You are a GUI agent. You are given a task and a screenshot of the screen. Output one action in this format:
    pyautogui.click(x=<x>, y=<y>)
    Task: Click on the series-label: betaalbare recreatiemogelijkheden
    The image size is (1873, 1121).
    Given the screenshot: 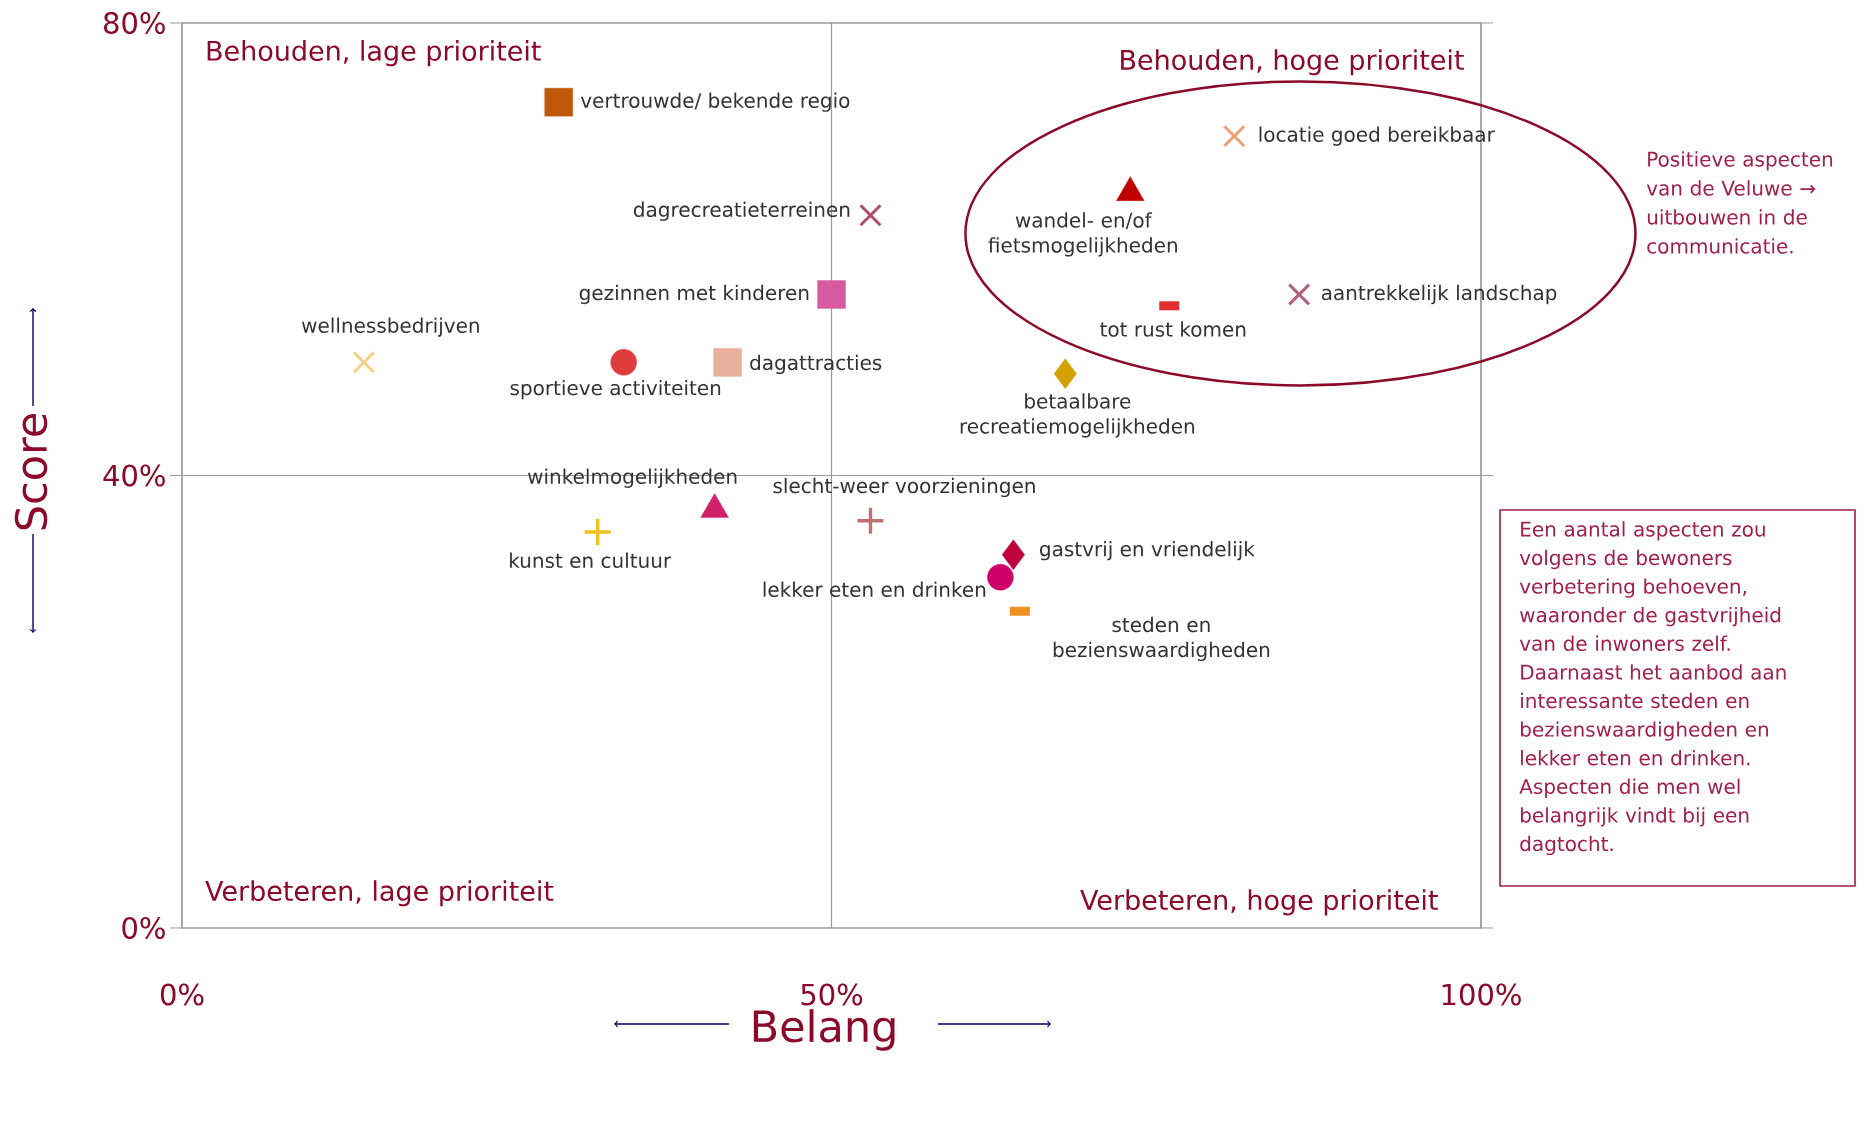 What is the action you would take?
    pyautogui.click(x=1077, y=415)
    